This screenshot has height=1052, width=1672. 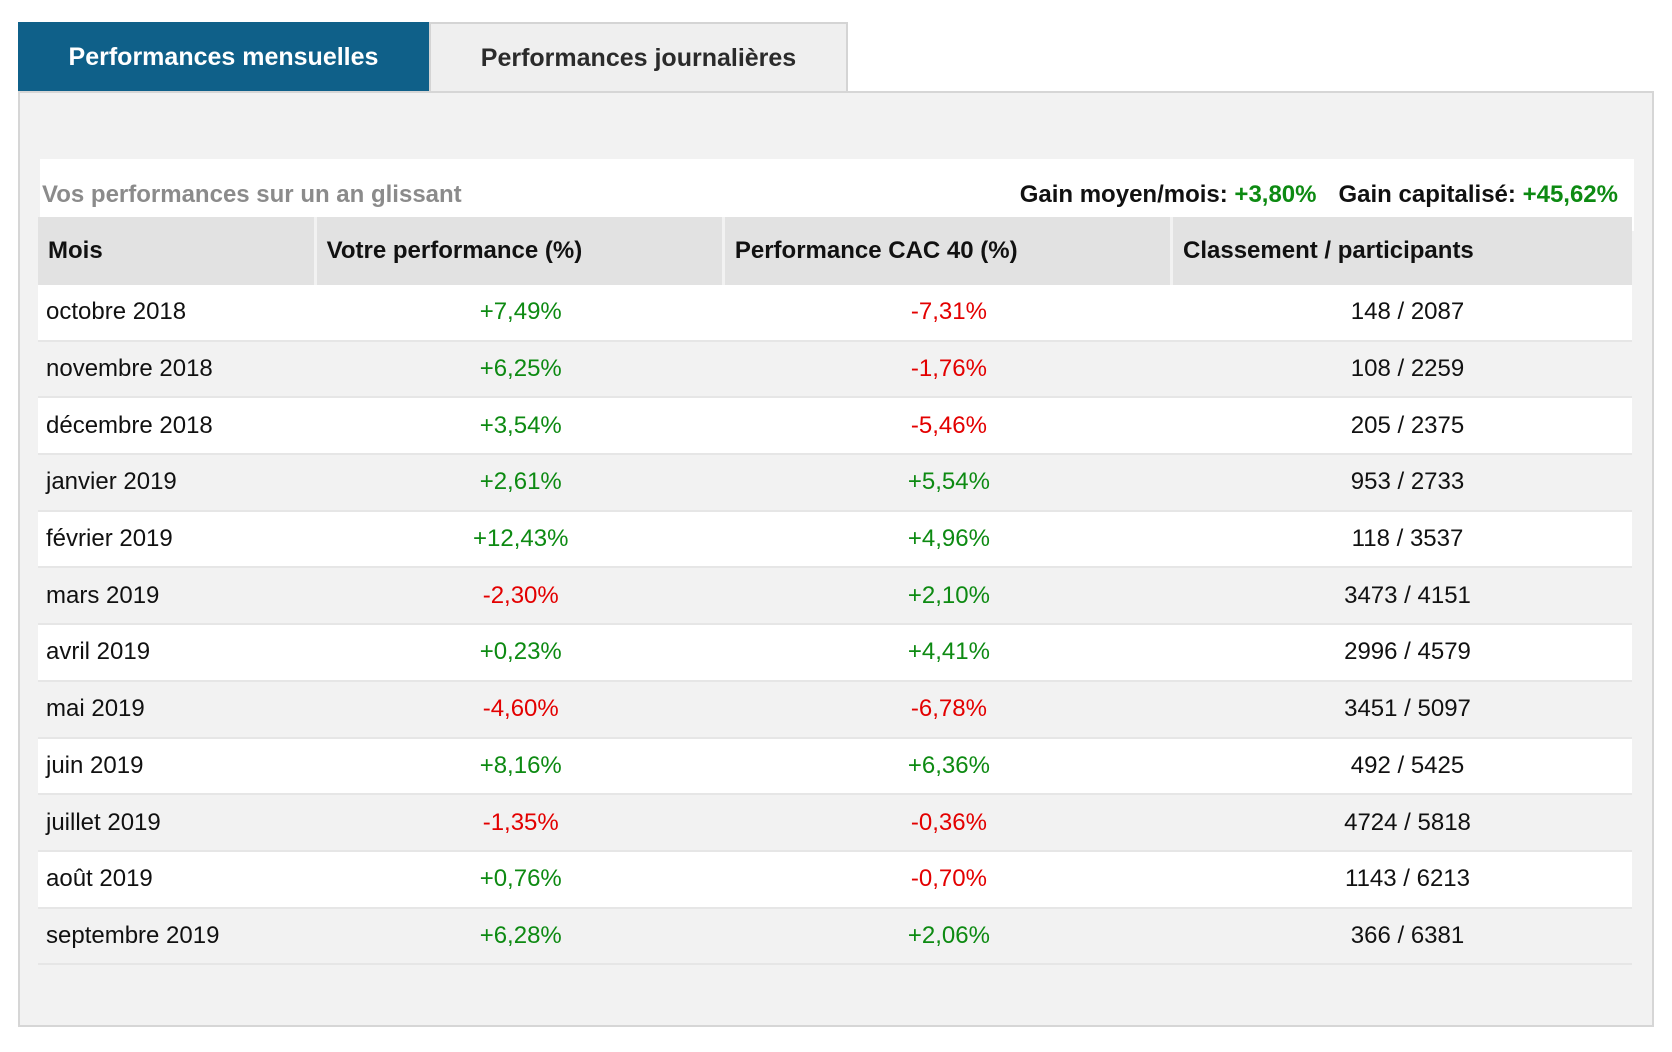 I want to click on capitalized-gain: Gain capitalisé: +45,62%, so click(x=1479, y=195).